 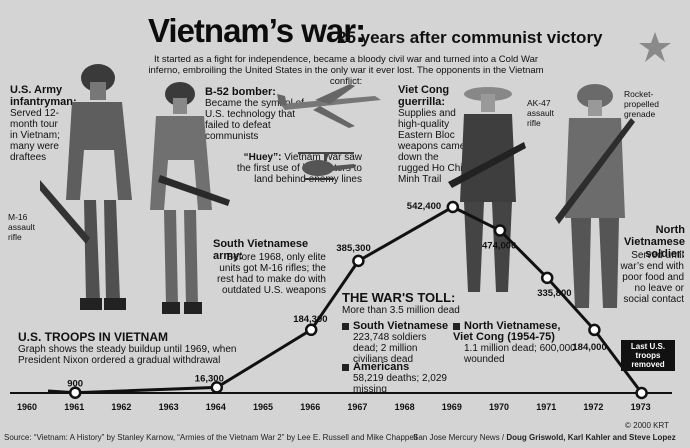 I want to click on x-tick-label: 1966, so click(x=310, y=407).